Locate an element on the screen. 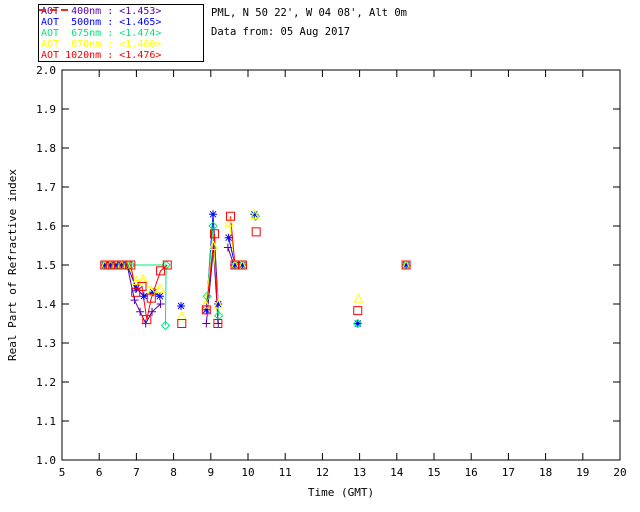 This screenshot has width=640, height=512. y-tick-label: 1.9 is located at coordinates (46, 109).